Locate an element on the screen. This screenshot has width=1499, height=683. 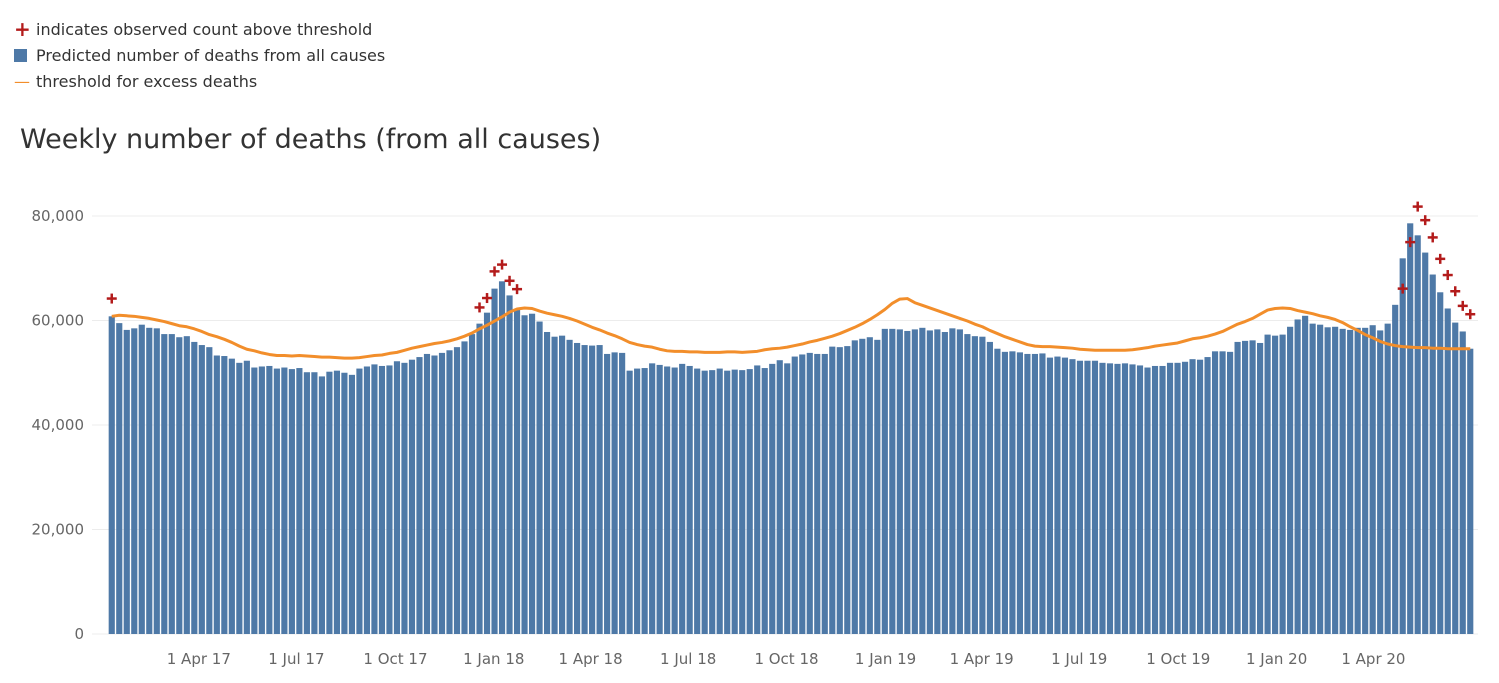
y-axis: 0 20,000 40,000 60,000 80,000 is located at coordinates (58, 425).